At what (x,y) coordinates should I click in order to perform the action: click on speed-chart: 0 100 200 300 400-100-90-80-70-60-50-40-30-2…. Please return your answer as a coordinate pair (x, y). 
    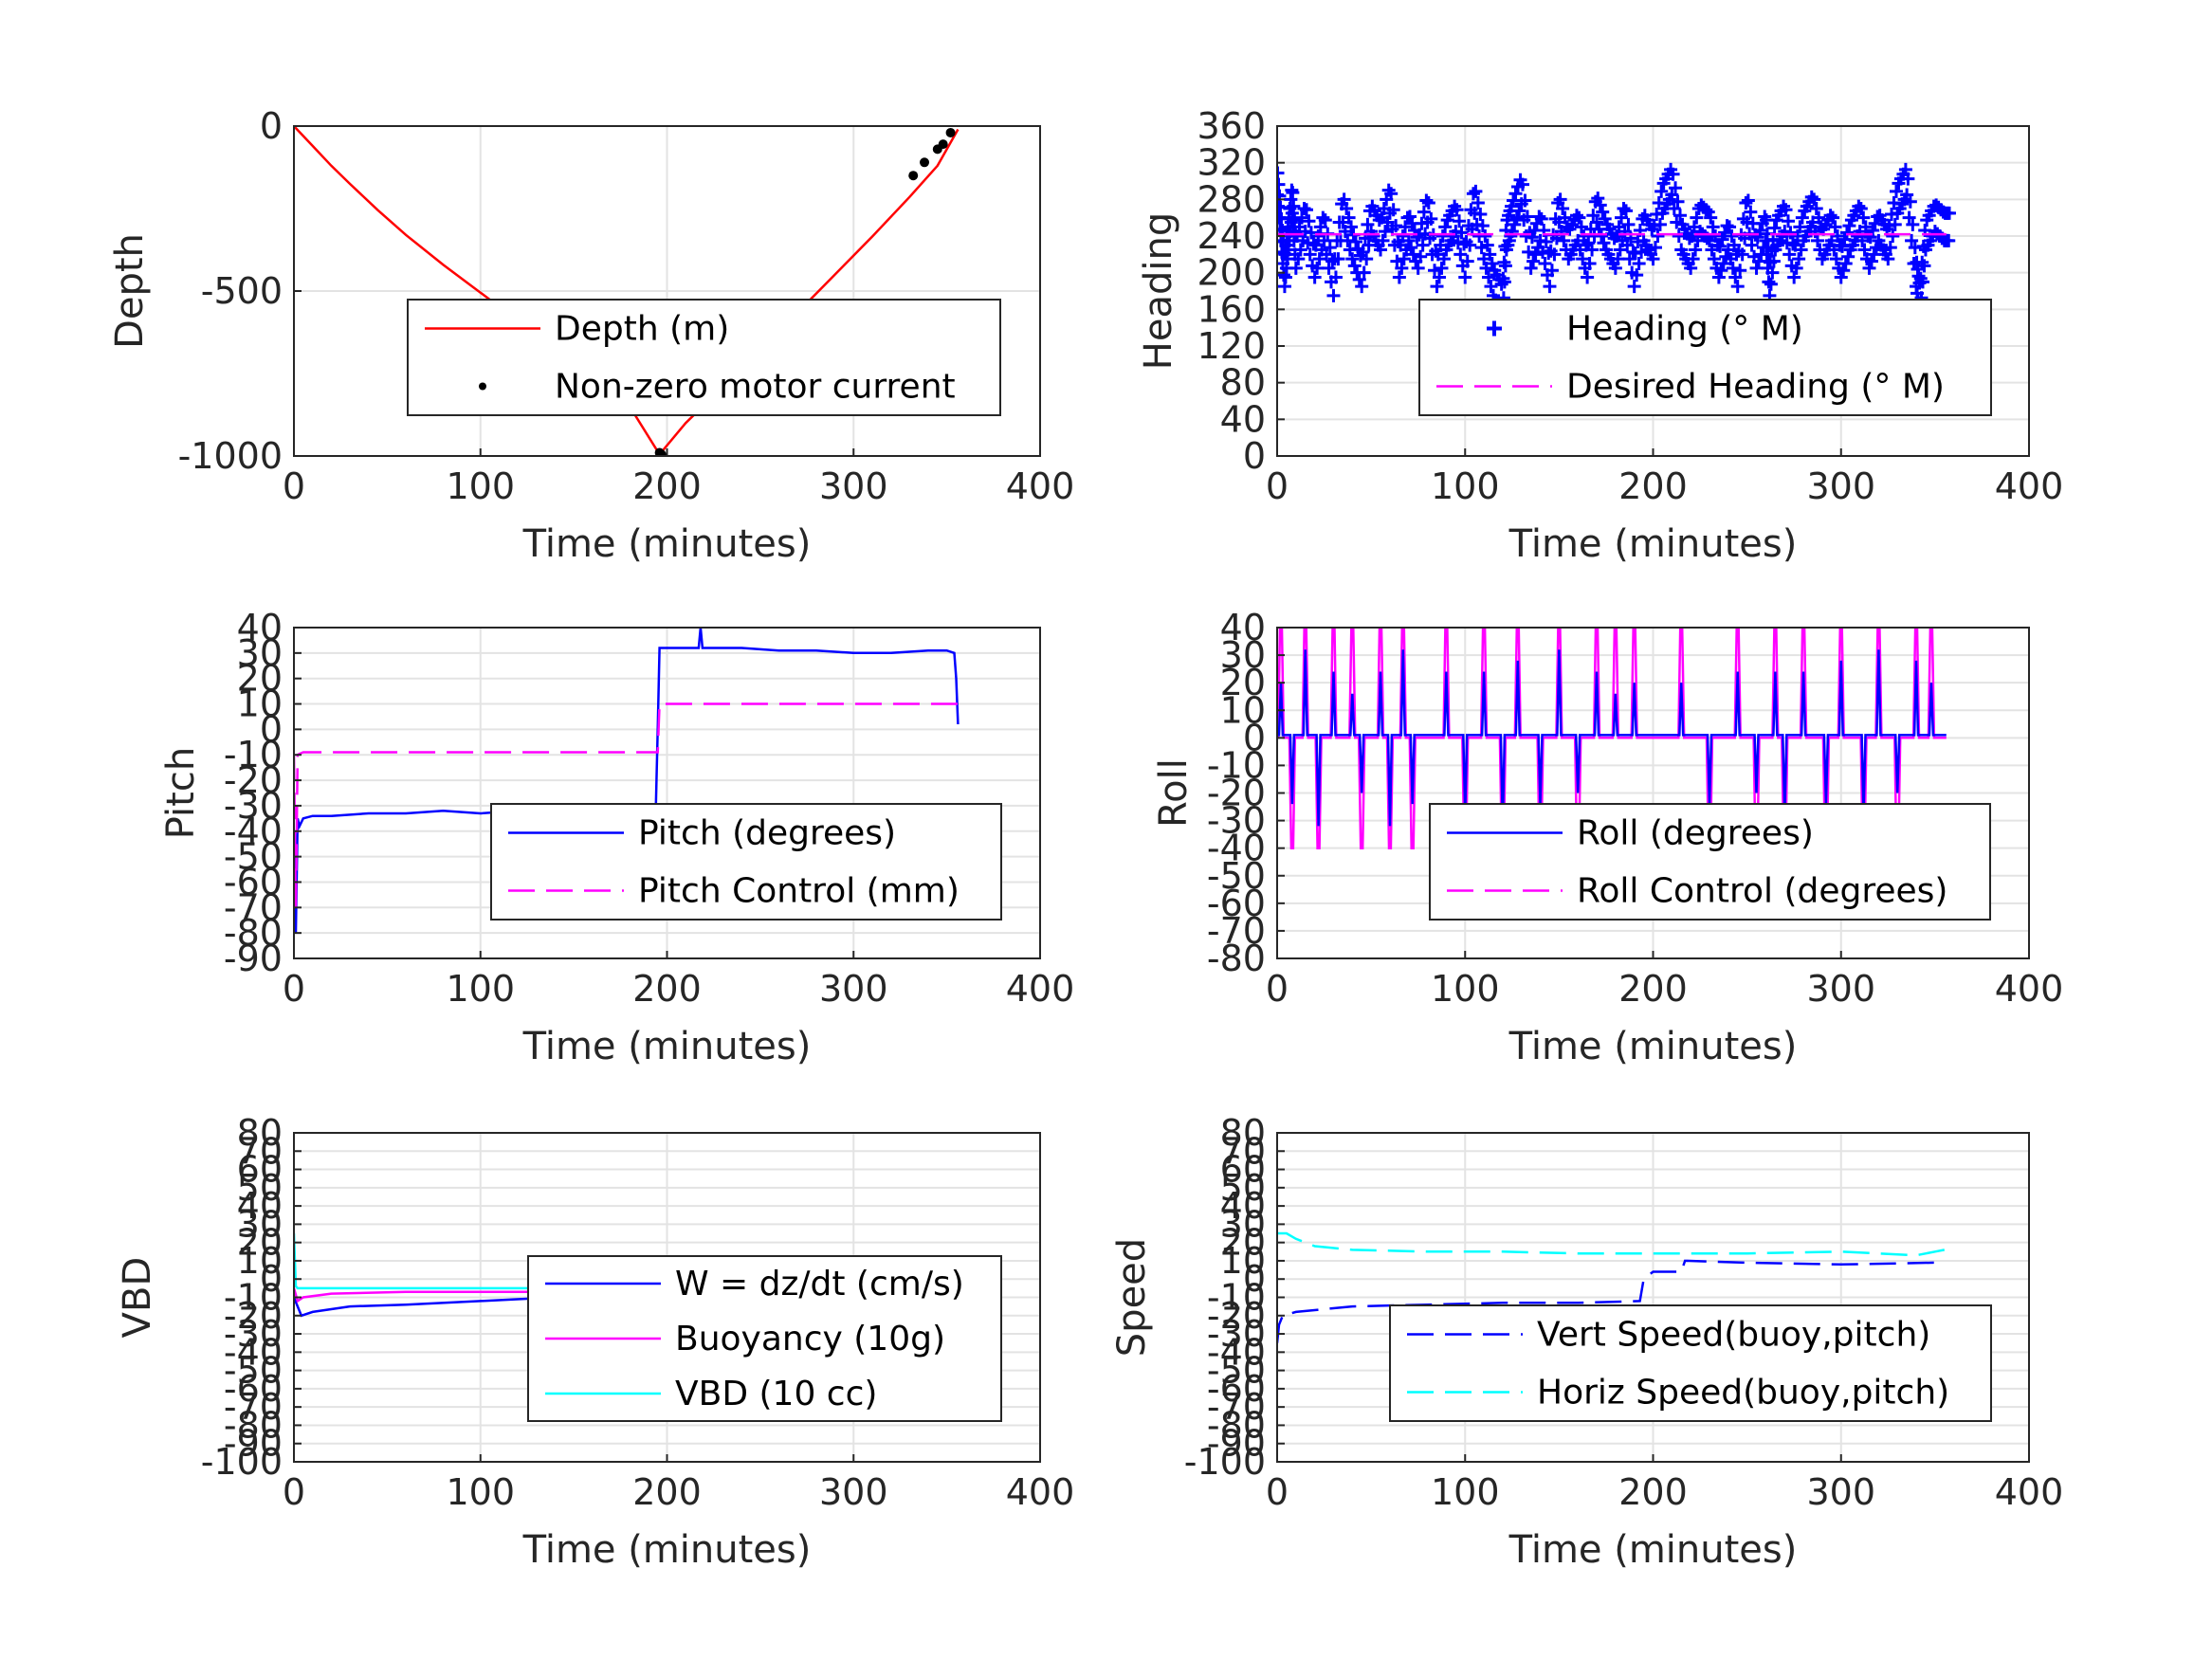
    Looking at the image, I should click on (1586, 1342).